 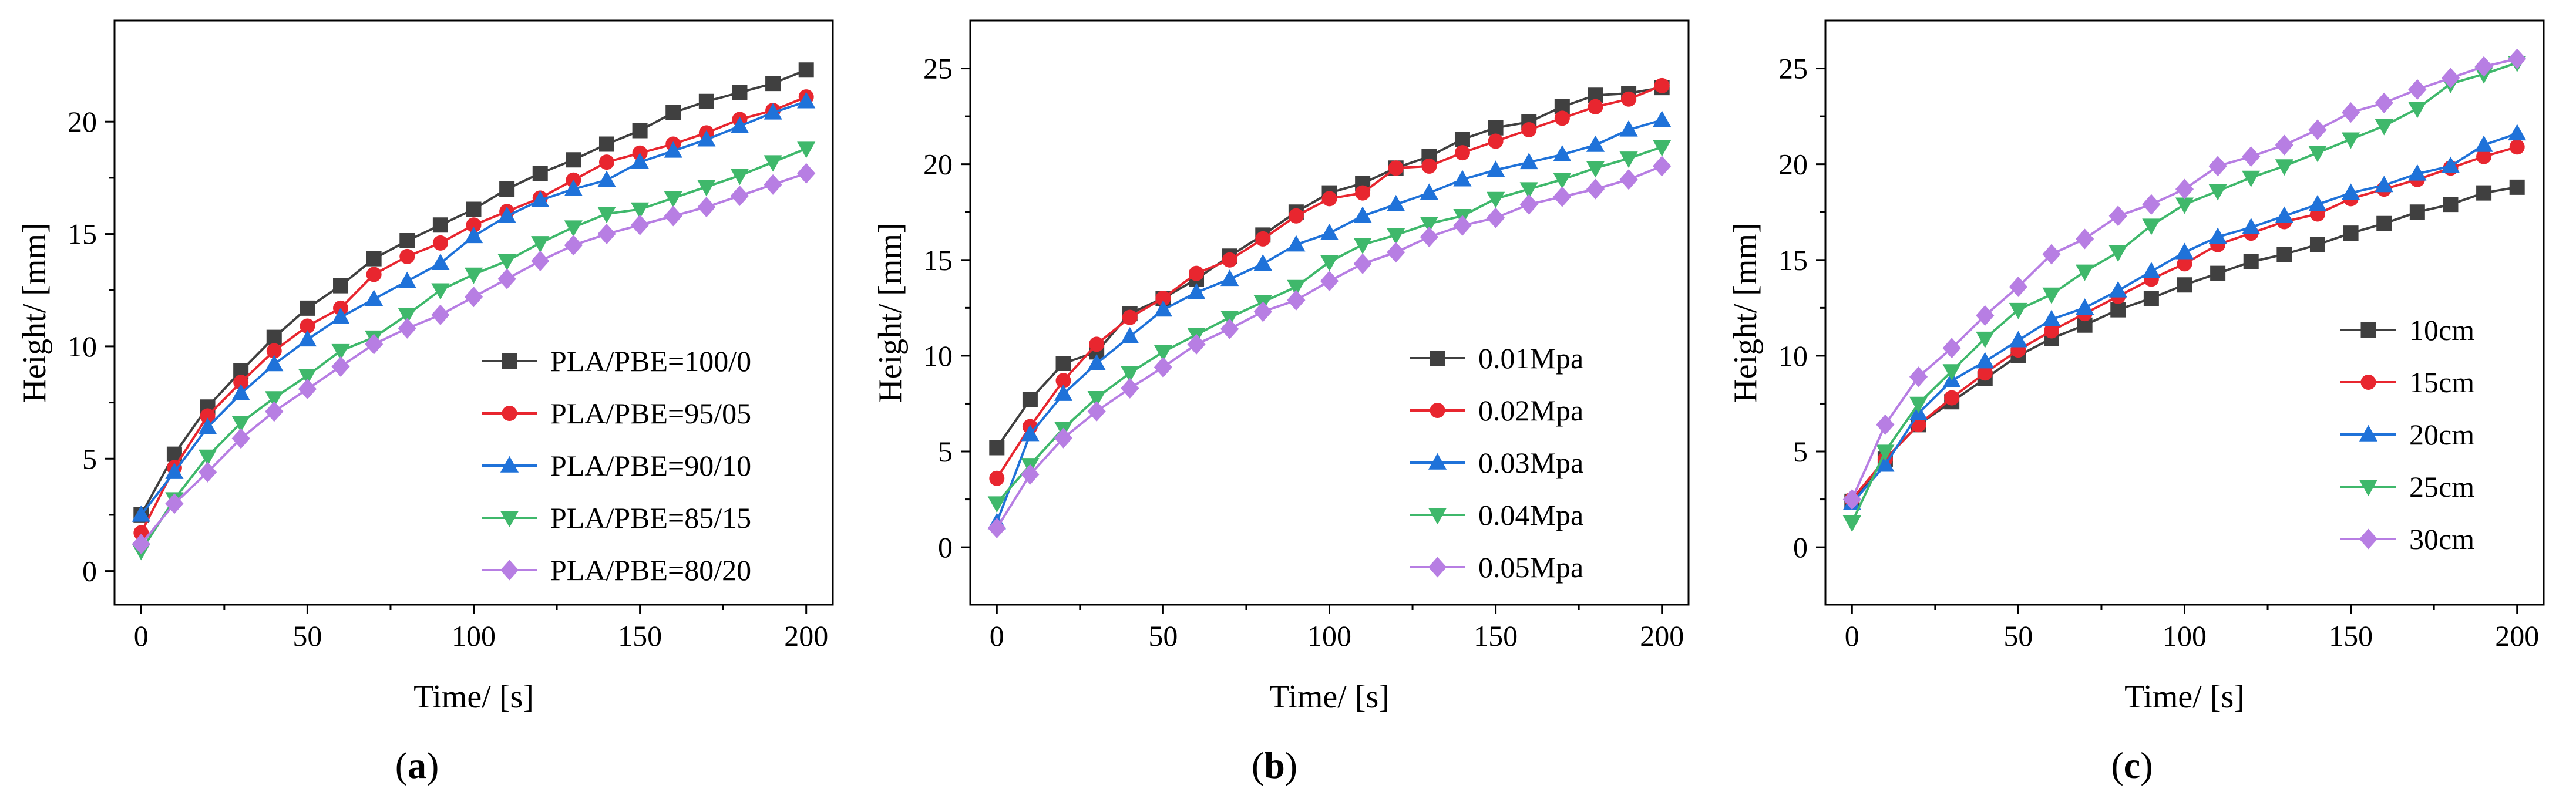 I want to click on panel-label: (a), so click(x=417, y=765).